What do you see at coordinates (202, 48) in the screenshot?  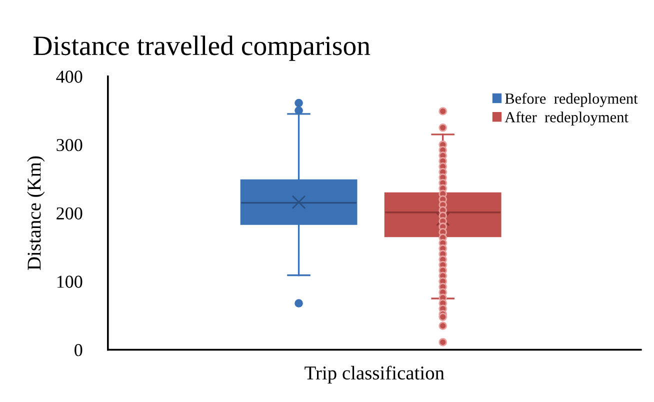 I see `chart-title: Distance travelled comparison` at bounding box center [202, 48].